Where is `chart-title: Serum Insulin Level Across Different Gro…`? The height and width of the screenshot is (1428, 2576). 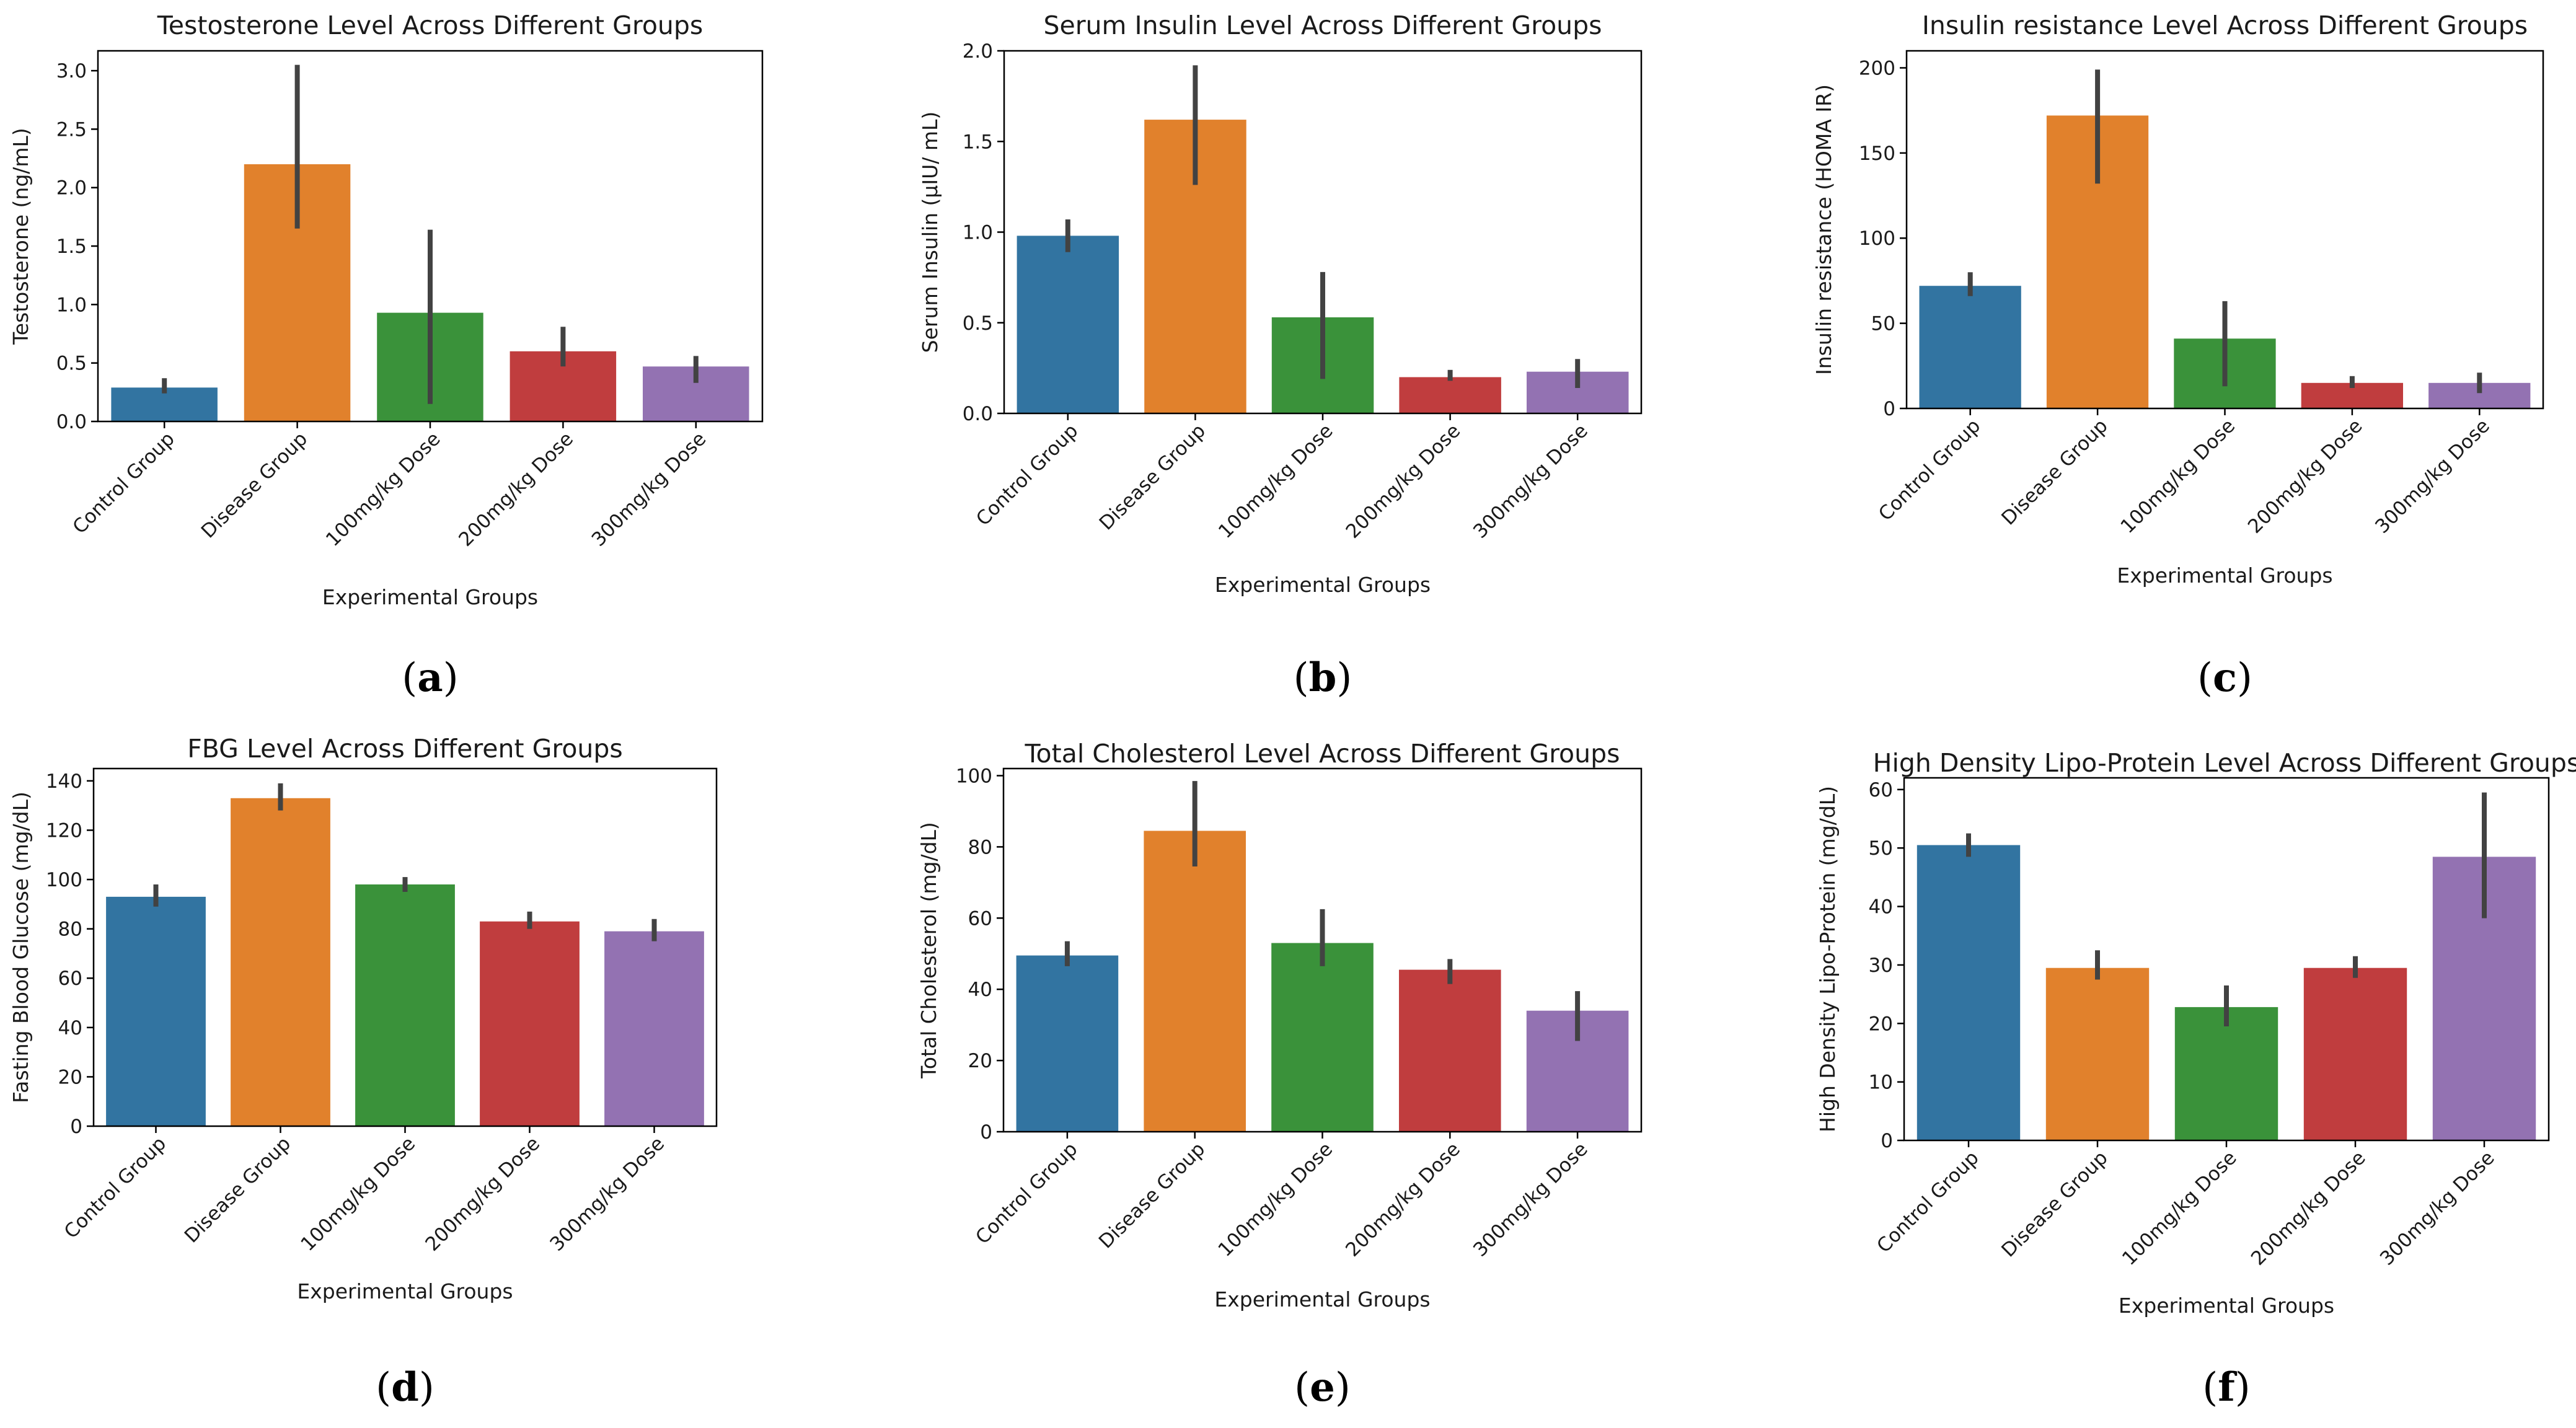 chart-title: Serum Insulin Level Across Different Gro… is located at coordinates (1322, 25).